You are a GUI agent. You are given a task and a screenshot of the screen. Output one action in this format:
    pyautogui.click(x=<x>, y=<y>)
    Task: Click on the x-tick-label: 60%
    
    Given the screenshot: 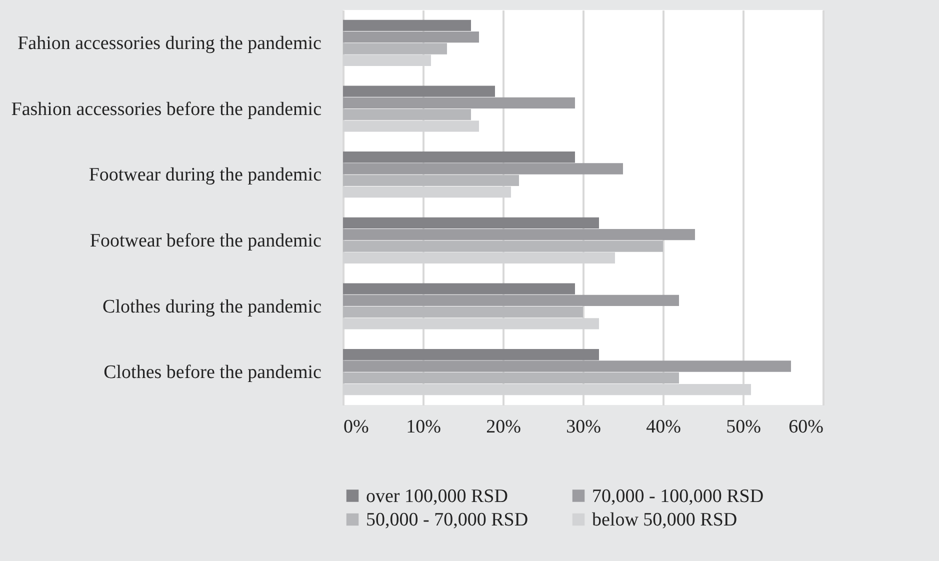 What is the action you would take?
    pyautogui.click(x=806, y=427)
    